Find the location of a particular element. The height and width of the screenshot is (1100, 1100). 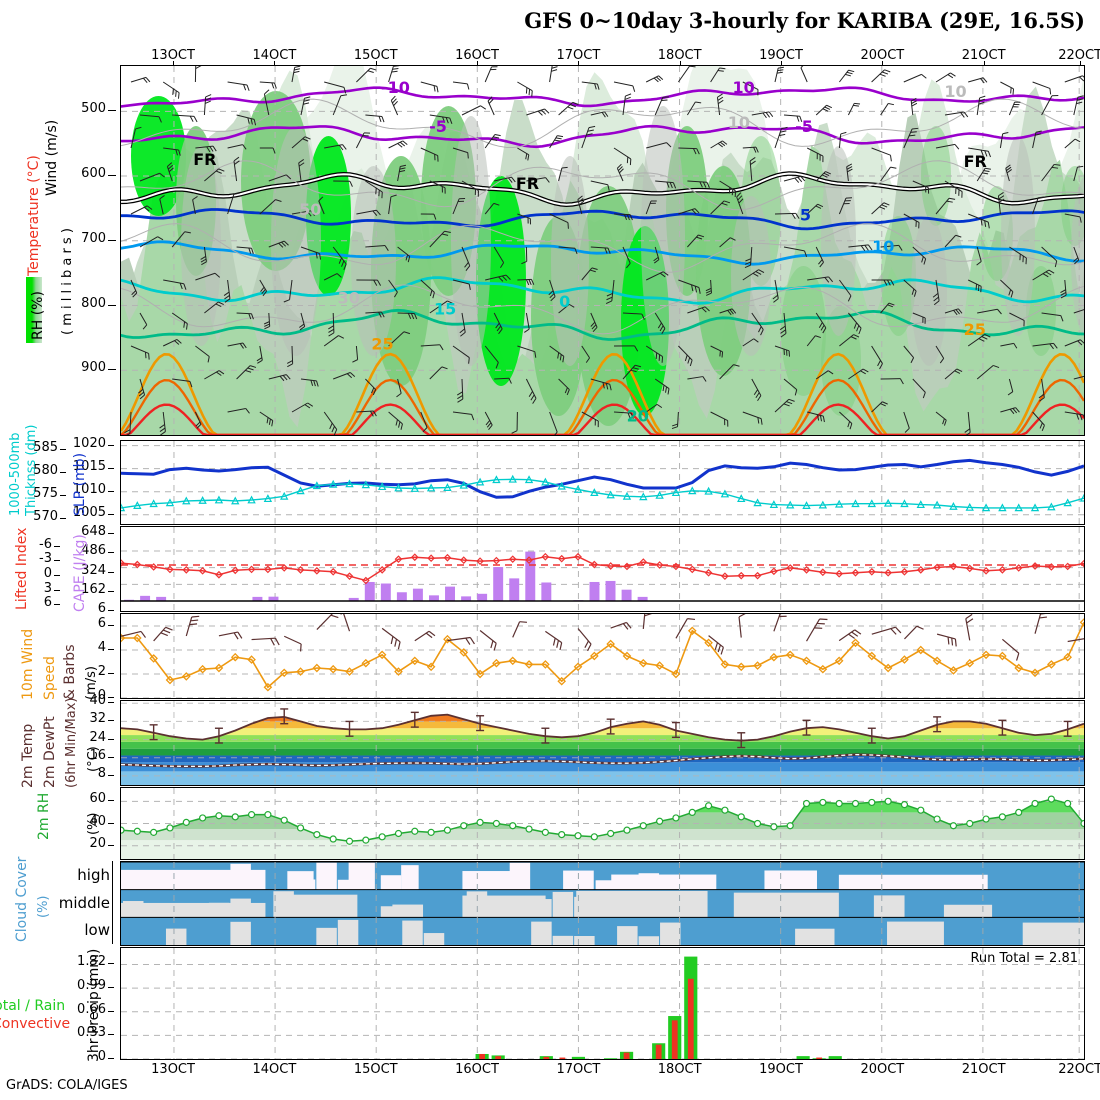

slp-thickness-panel is located at coordinates (602, 482).